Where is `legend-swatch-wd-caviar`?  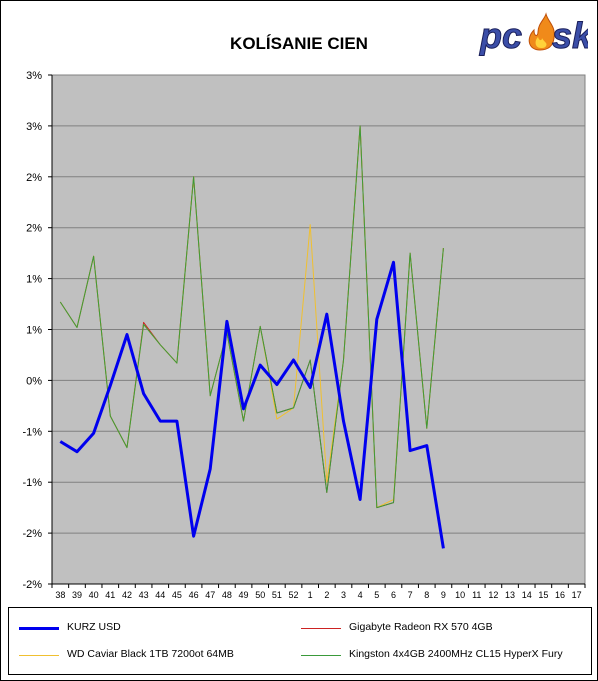 legend-swatch-wd-caviar is located at coordinates (39, 655).